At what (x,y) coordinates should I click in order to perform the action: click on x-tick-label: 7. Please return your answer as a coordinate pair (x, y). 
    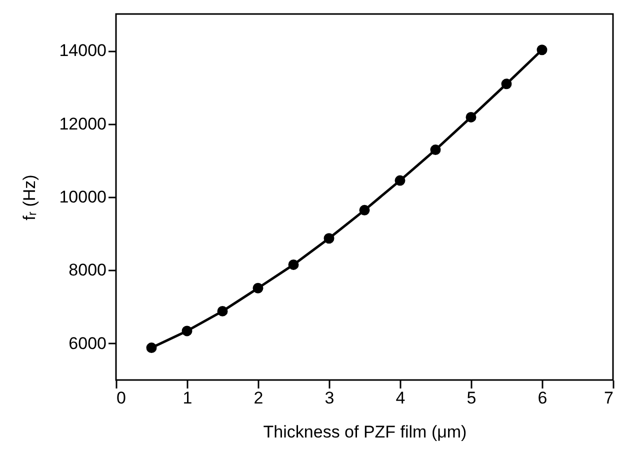
    Looking at the image, I should click on (609, 398).